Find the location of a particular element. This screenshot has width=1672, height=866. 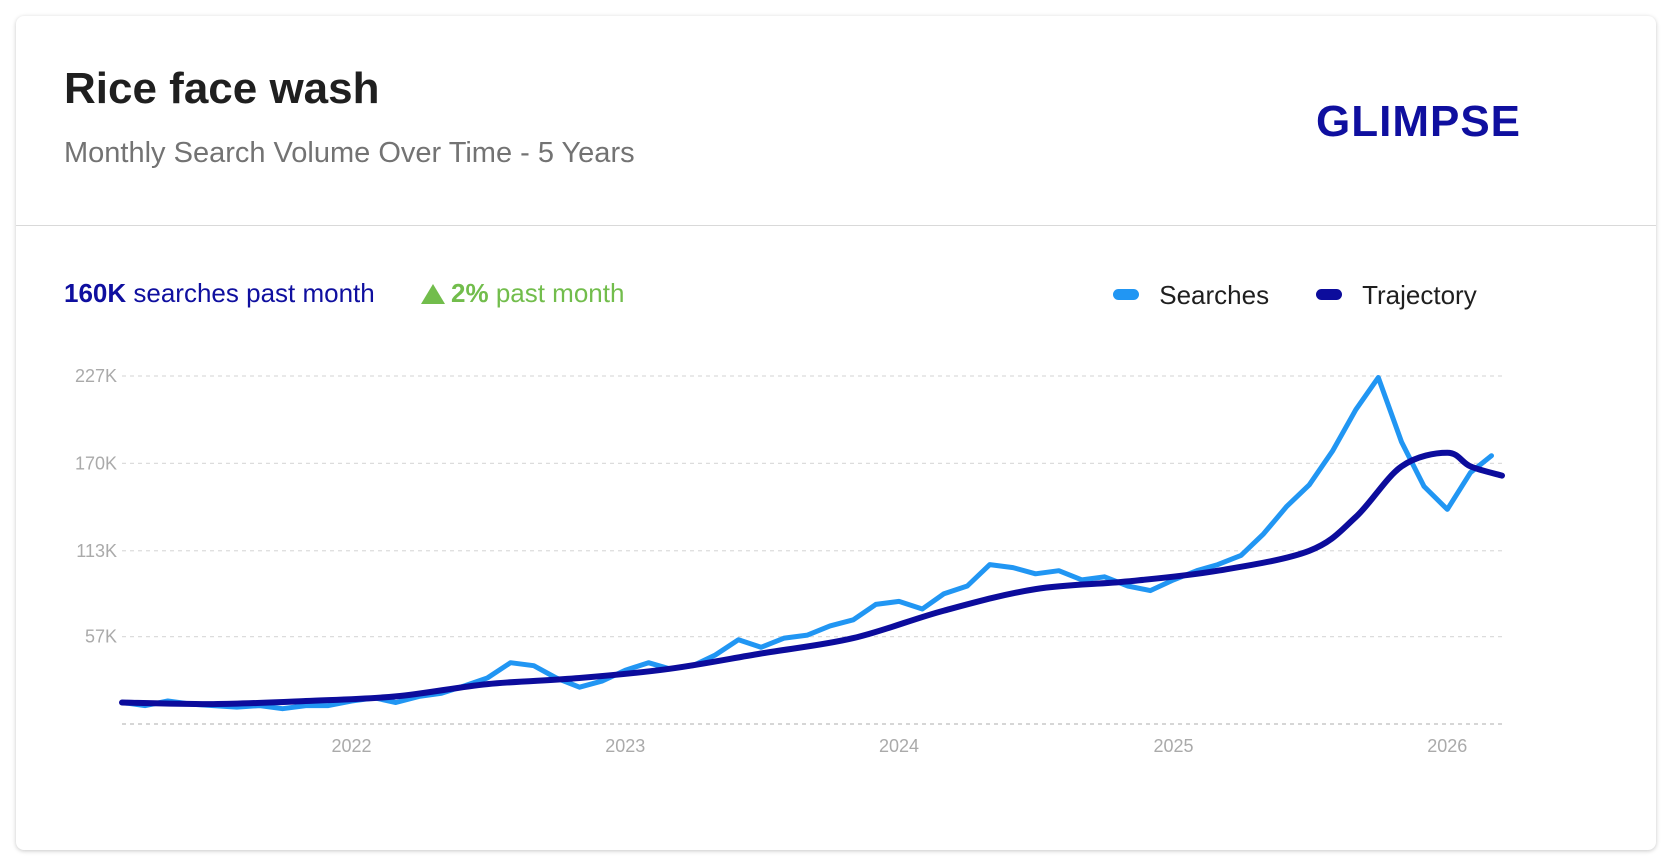

search-count-value: 160K is located at coordinates (95, 293).